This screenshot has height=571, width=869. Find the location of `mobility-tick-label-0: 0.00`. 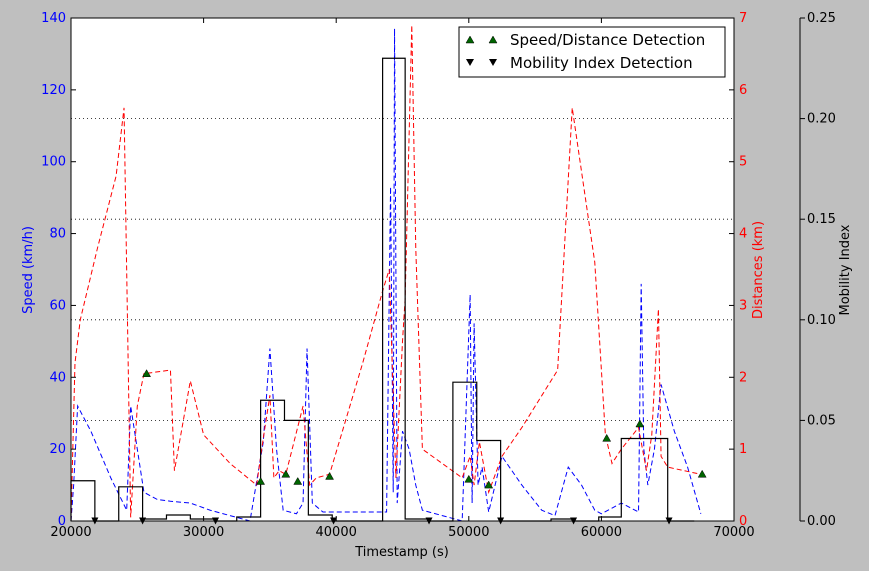

mobility-tick-label-0: 0.00 is located at coordinates (821, 521).